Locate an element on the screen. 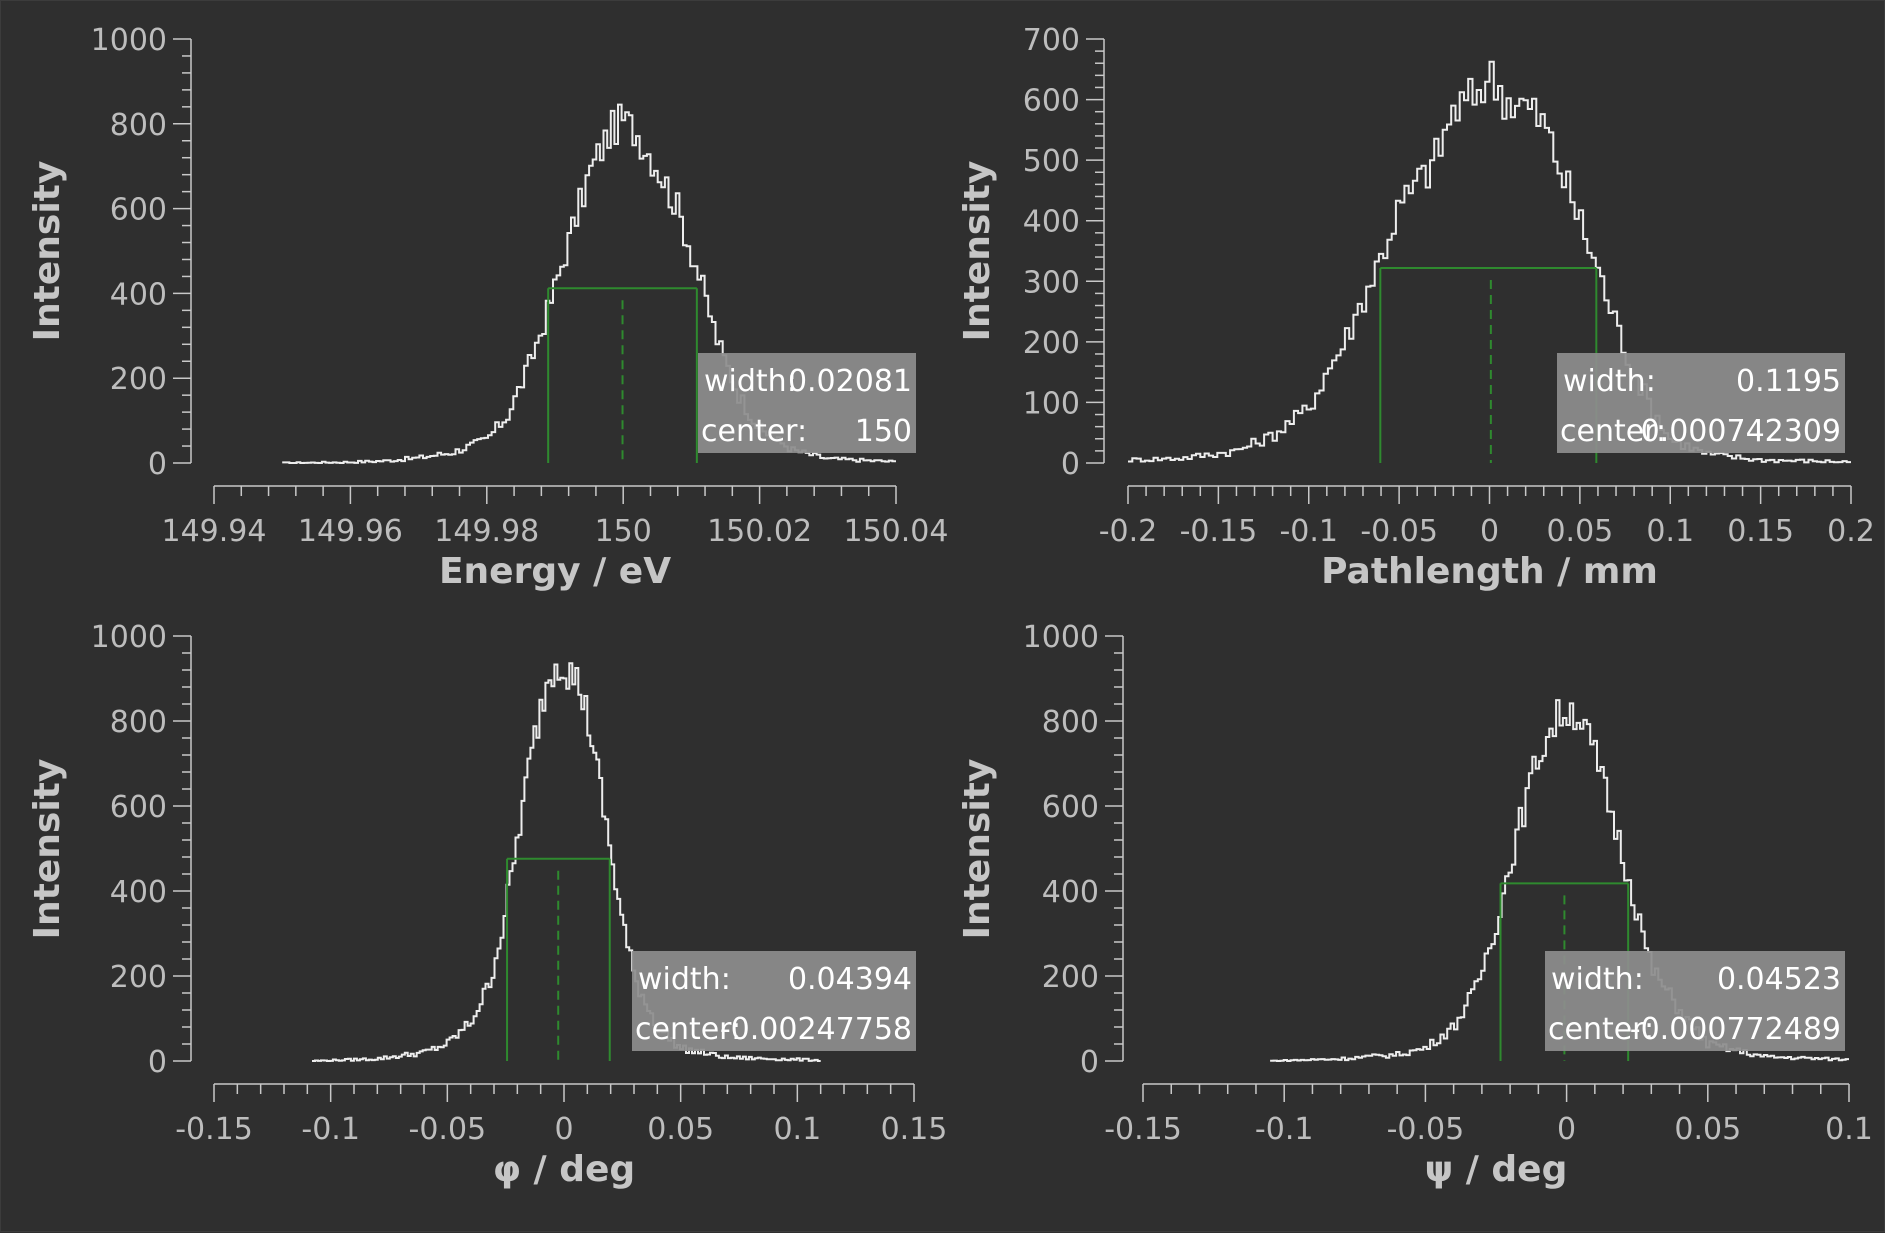 This screenshot has height=1233, width=1885. center-value: -0.00247758 is located at coordinates (816, 1029).